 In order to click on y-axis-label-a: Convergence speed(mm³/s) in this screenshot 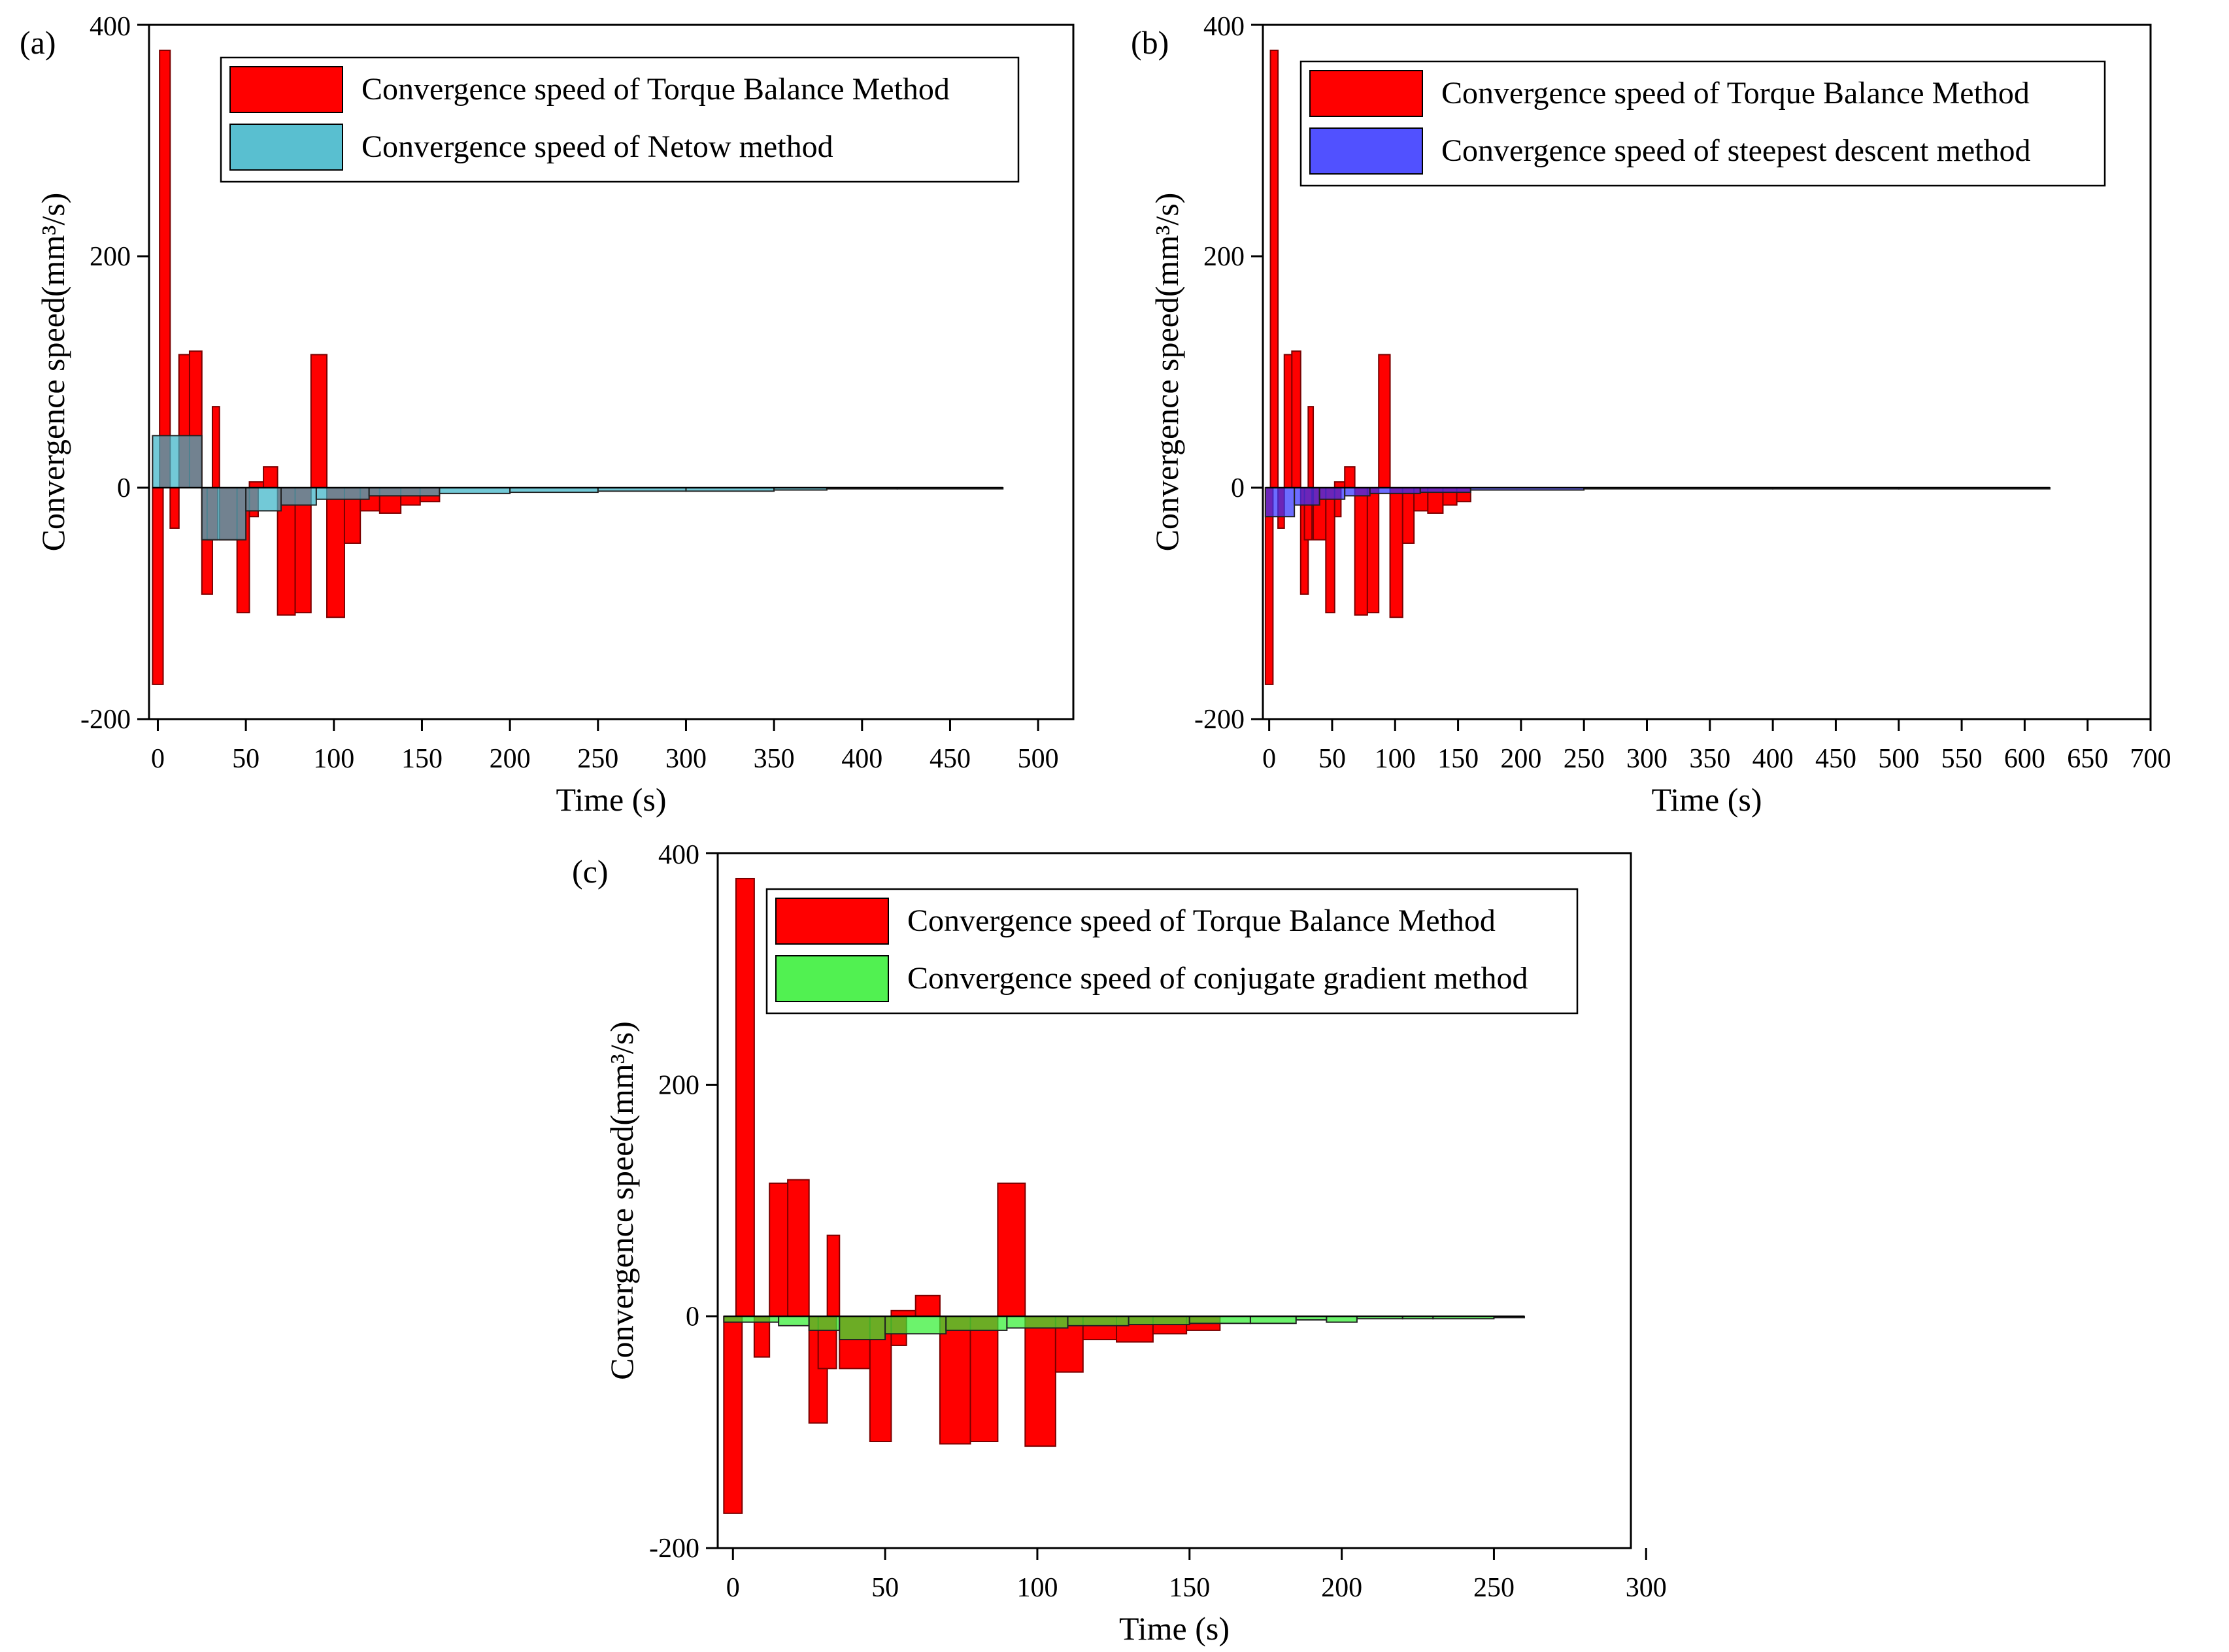, I will do `click(53, 372)`.